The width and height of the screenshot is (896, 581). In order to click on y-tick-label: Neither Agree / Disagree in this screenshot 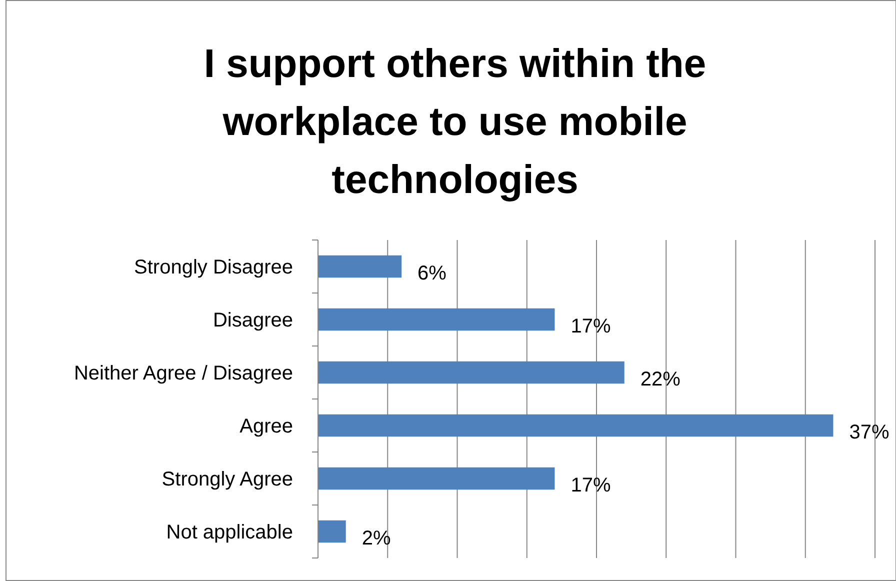, I will do `click(183, 373)`.